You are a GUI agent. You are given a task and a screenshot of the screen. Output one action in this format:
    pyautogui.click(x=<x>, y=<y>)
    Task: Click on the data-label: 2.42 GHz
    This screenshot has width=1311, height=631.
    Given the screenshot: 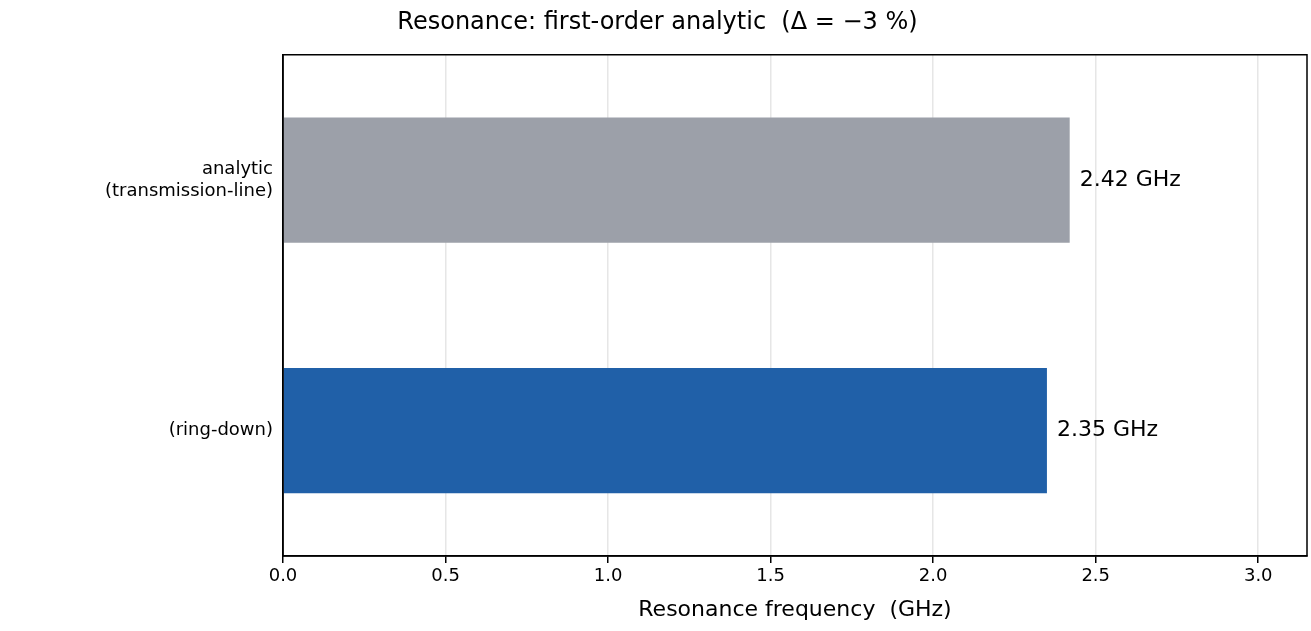 What is the action you would take?
    pyautogui.click(x=1130, y=178)
    